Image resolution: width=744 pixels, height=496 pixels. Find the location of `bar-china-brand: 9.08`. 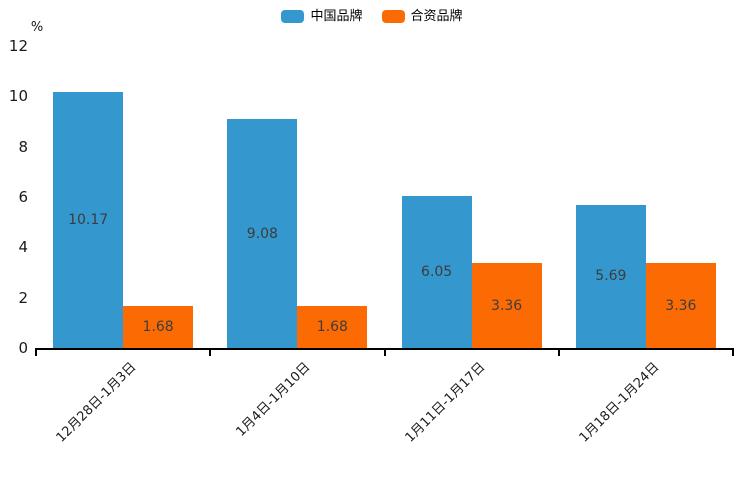

bar-china-brand: 9.08 is located at coordinates (262, 233).